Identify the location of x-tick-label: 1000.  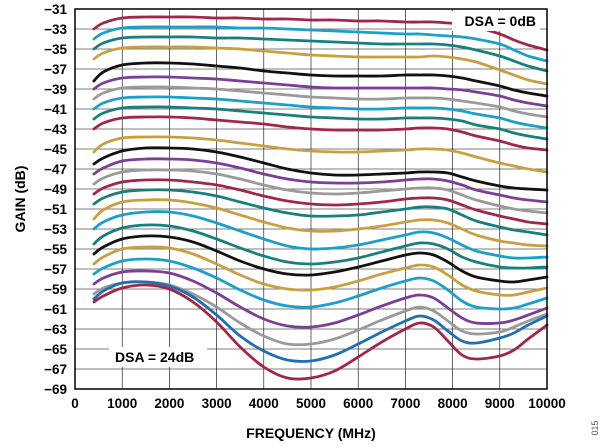
(122, 403).